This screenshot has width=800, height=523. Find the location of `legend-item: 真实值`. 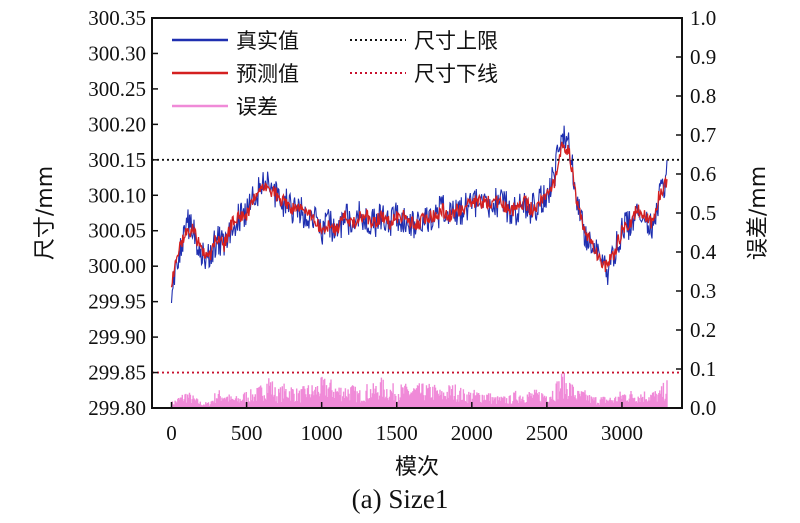

legend-item: 真实值 is located at coordinates (235, 41).